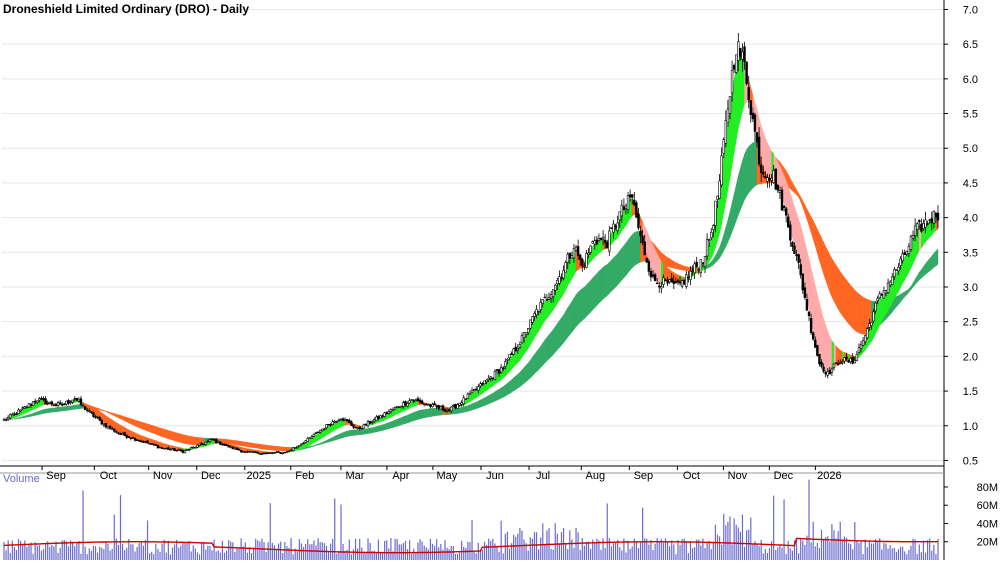 The image size is (1000, 567). I want to click on volume-tick-label: 80M, so click(987, 488).